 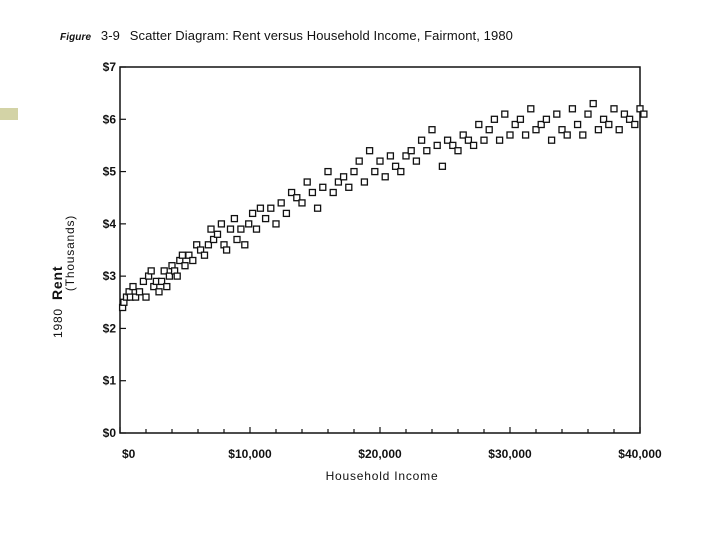 What do you see at coordinates (9, 114) in the screenshot?
I see `side-tab-marker` at bounding box center [9, 114].